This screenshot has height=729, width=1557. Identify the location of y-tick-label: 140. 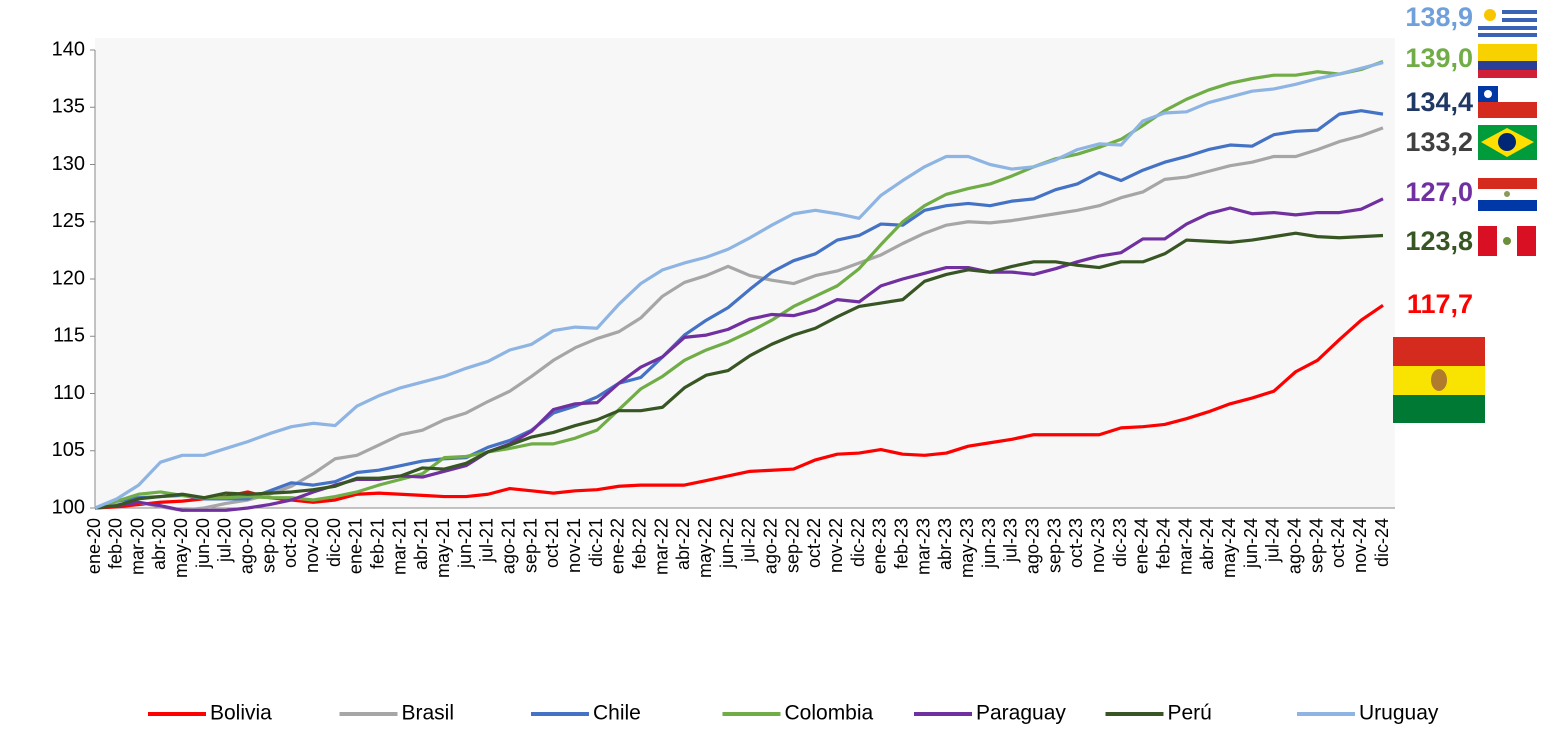
(68, 49).